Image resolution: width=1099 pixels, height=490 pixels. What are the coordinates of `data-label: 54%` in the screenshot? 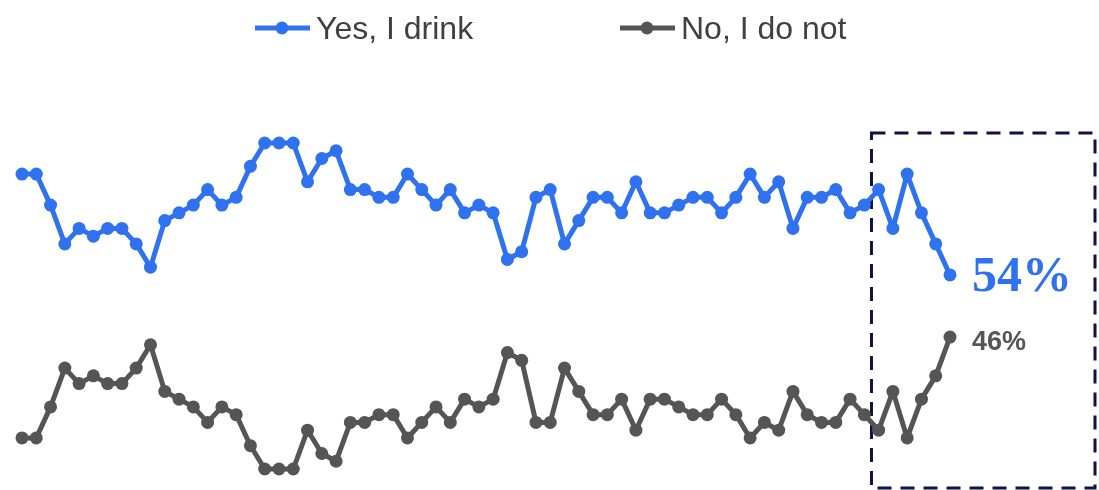 It's located at (1022, 273).